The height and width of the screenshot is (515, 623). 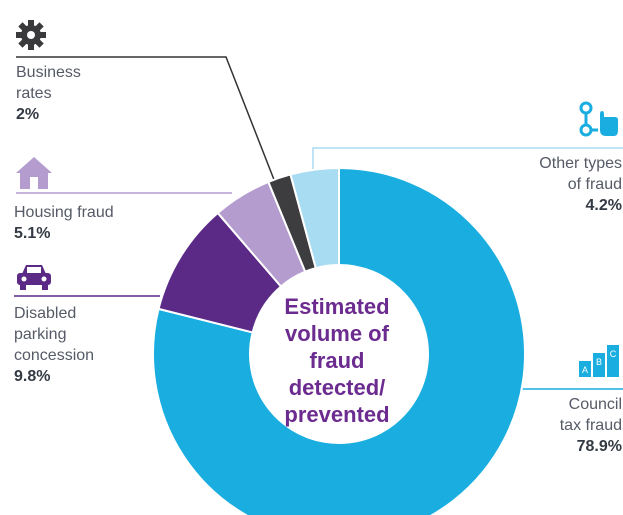 What do you see at coordinates (34, 277) in the screenshot?
I see `car-icon` at bounding box center [34, 277].